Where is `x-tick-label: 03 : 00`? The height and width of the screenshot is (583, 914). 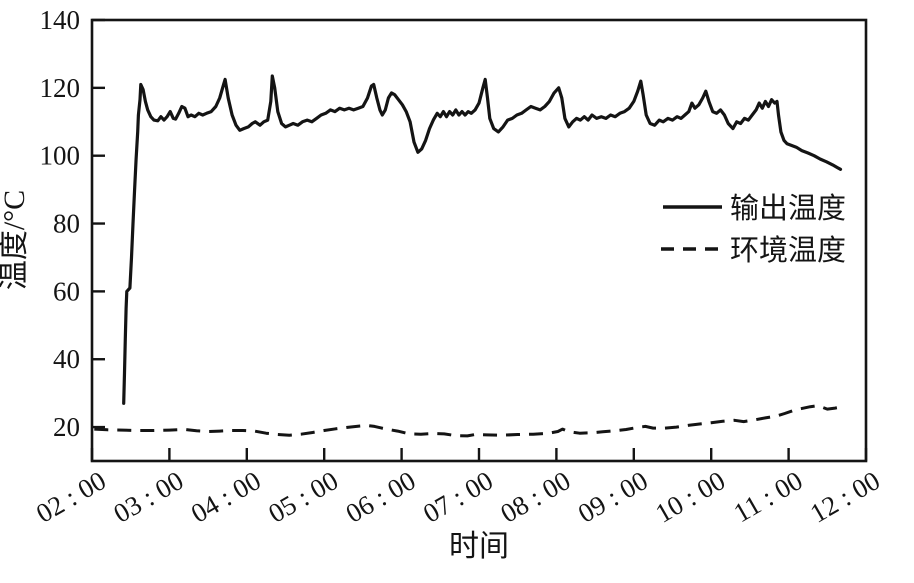
x-tick-label: 03 : 00 is located at coordinates (148, 496).